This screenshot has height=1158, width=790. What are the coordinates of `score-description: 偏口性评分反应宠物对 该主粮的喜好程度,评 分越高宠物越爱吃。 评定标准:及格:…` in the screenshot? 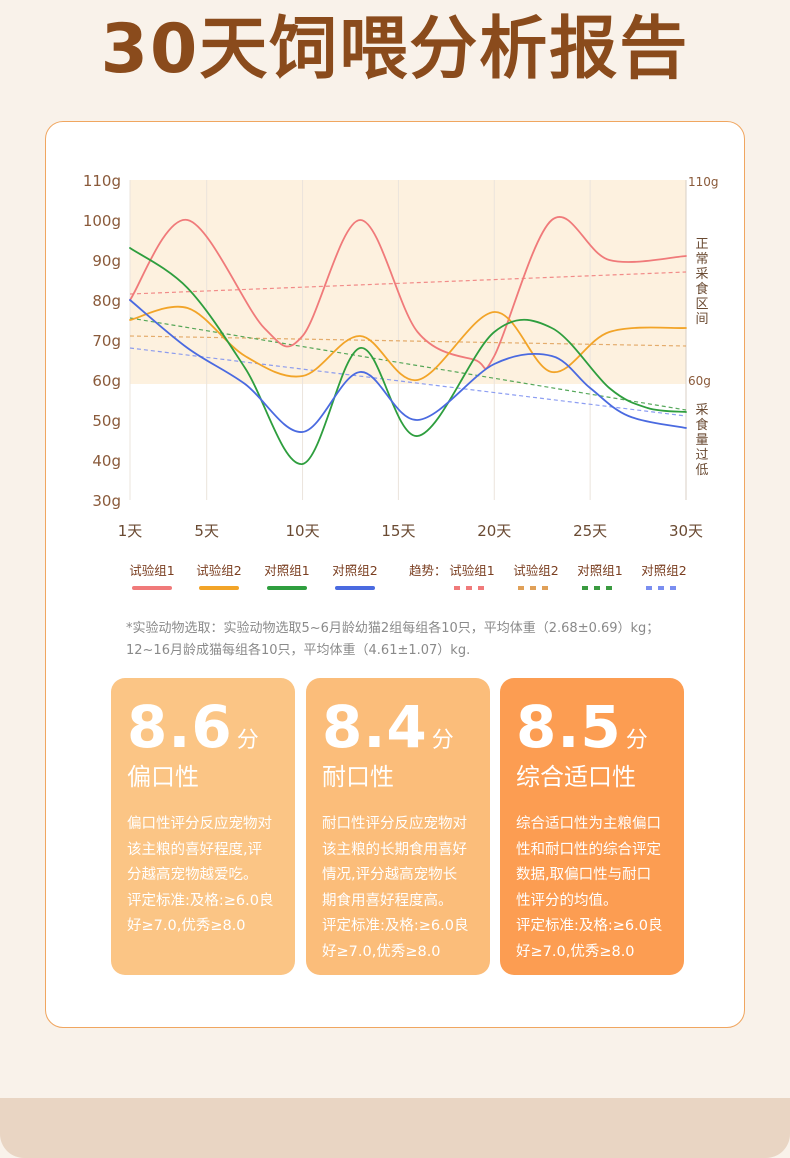 It's located at (205, 876).